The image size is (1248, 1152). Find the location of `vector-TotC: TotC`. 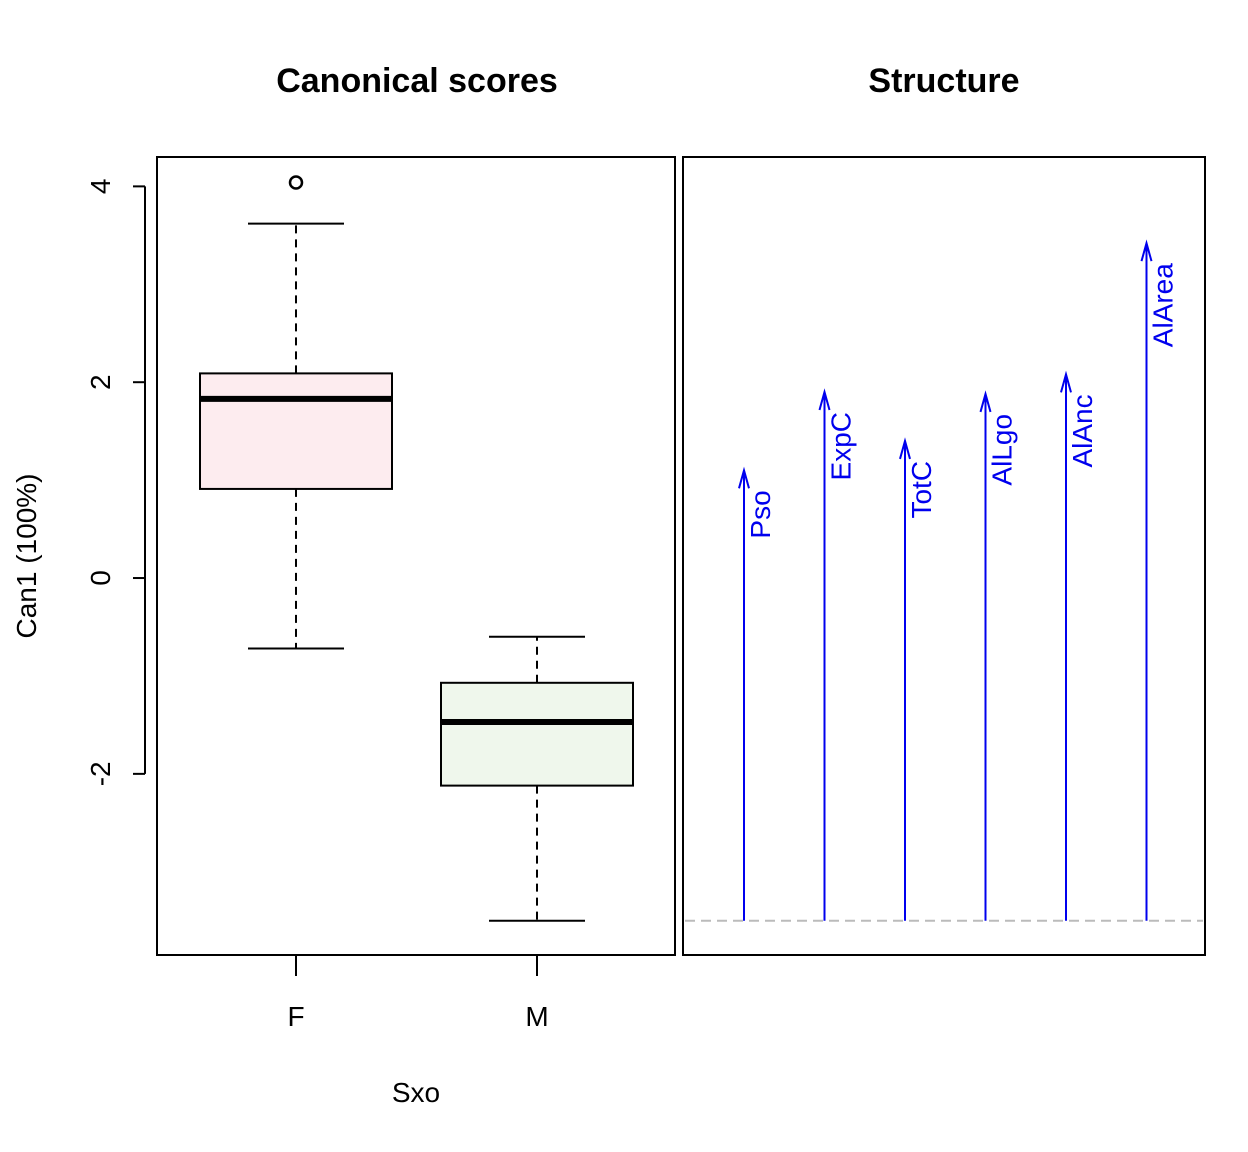

vector-TotC: TotC is located at coordinates (918, 679).